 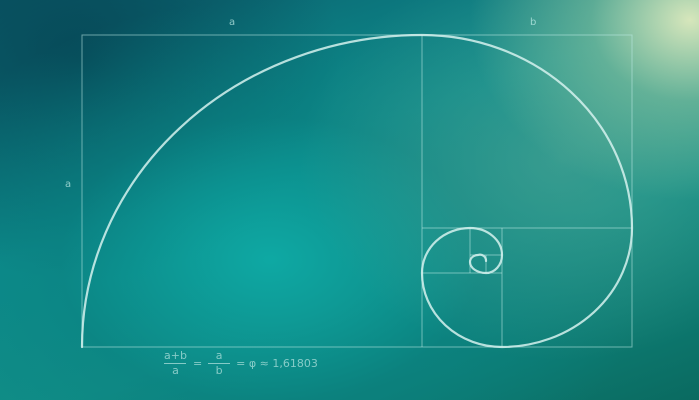 I want to click on fraction-a-plus-b-over-a: a+b a, so click(x=175, y=363).